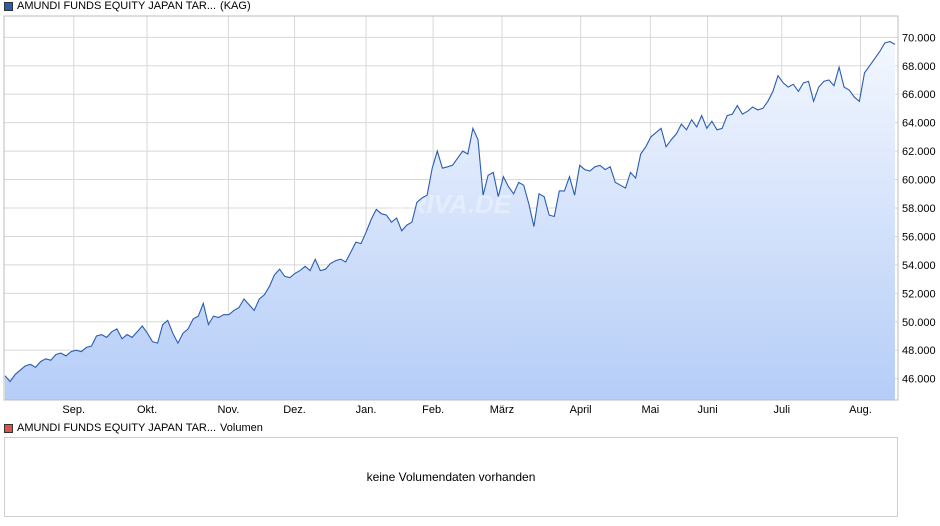 This screenshot has height=526, width=940. I want to click on price-legend: AMUNDI FUNDS EQUITY JAPAN TAR... (KAG), so click(127, 6).